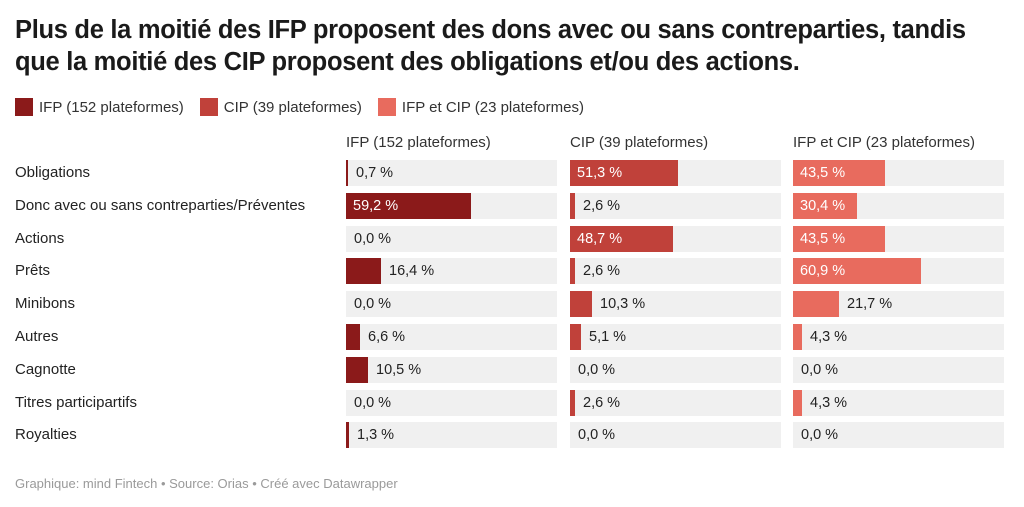 The height and width of the screenshot is (507, 1024). Describe the element at coordinates (600, 238) in the screenshot. I see `data-label: 48,7 %` at that location.